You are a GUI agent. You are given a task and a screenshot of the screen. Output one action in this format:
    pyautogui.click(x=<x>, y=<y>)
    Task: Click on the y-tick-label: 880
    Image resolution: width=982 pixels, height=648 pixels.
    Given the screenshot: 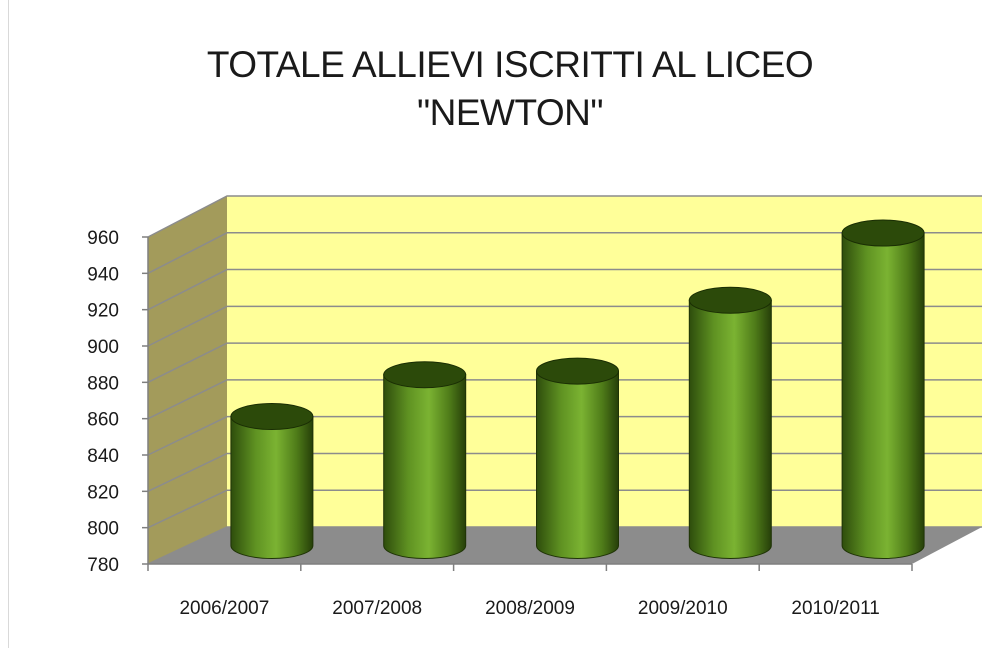 What is the action you would take?
    pyautogui.click(x=103, y=383)
    